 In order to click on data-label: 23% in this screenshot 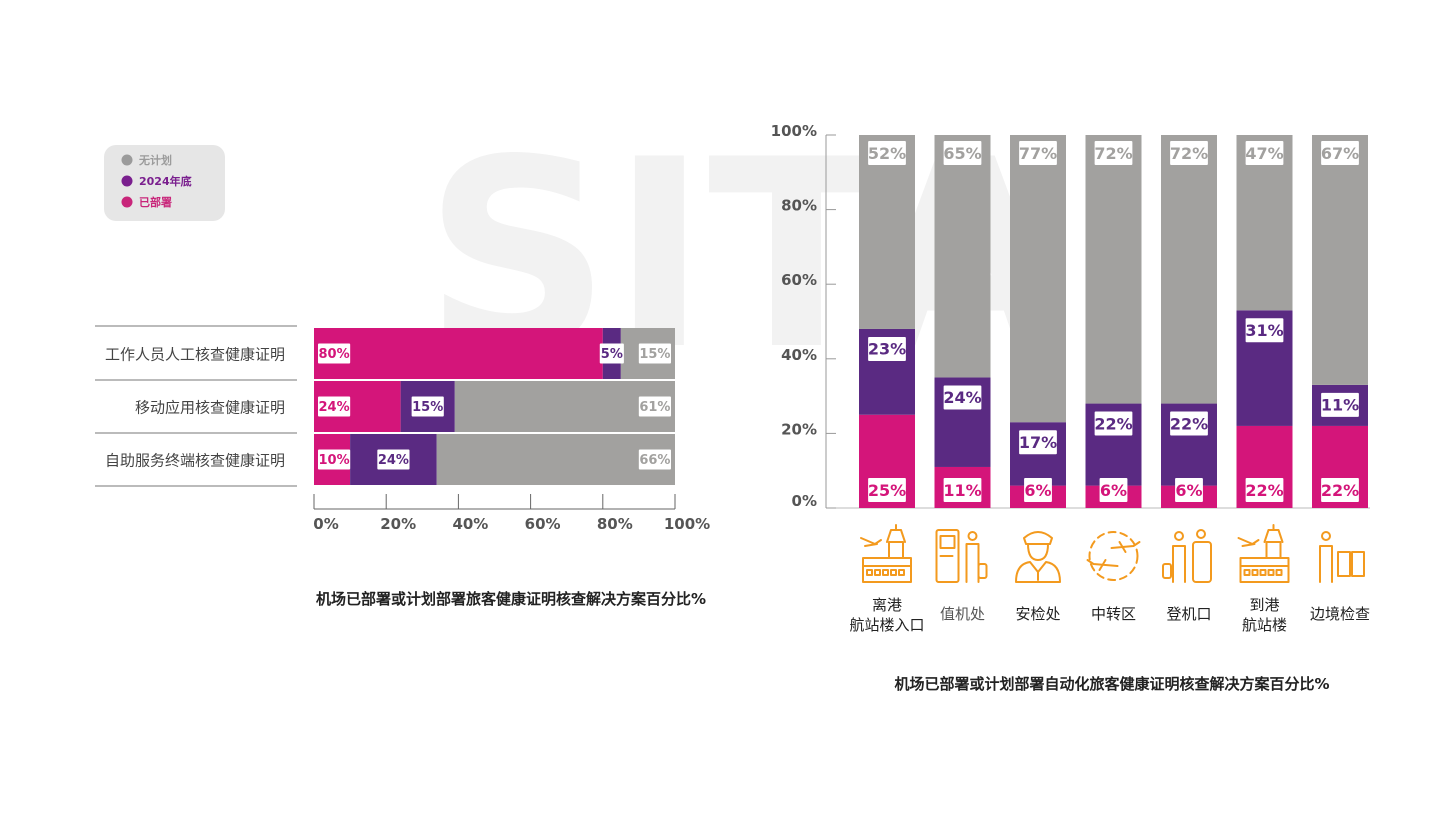, I will do `click(887, 348)`.